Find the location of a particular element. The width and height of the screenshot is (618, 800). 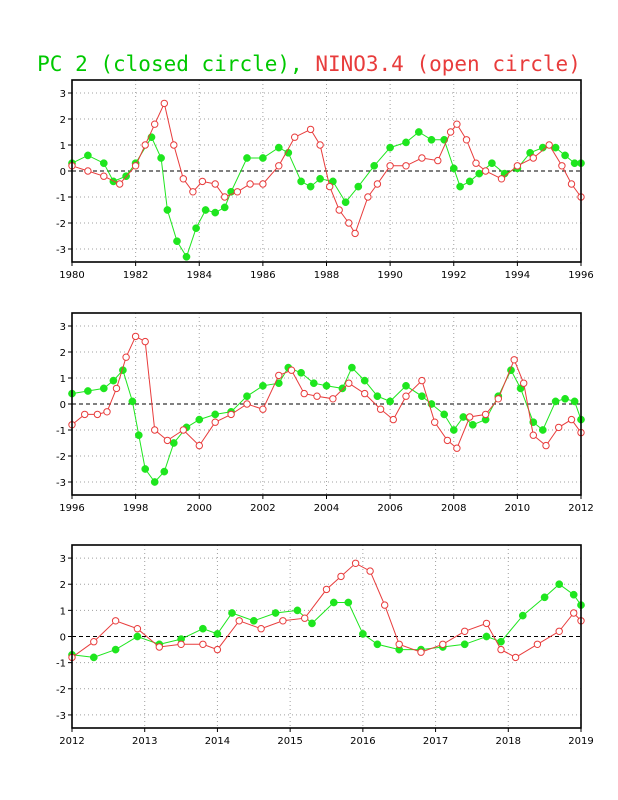

x-tick-label: 2015 is located at coordinates (289, 741).